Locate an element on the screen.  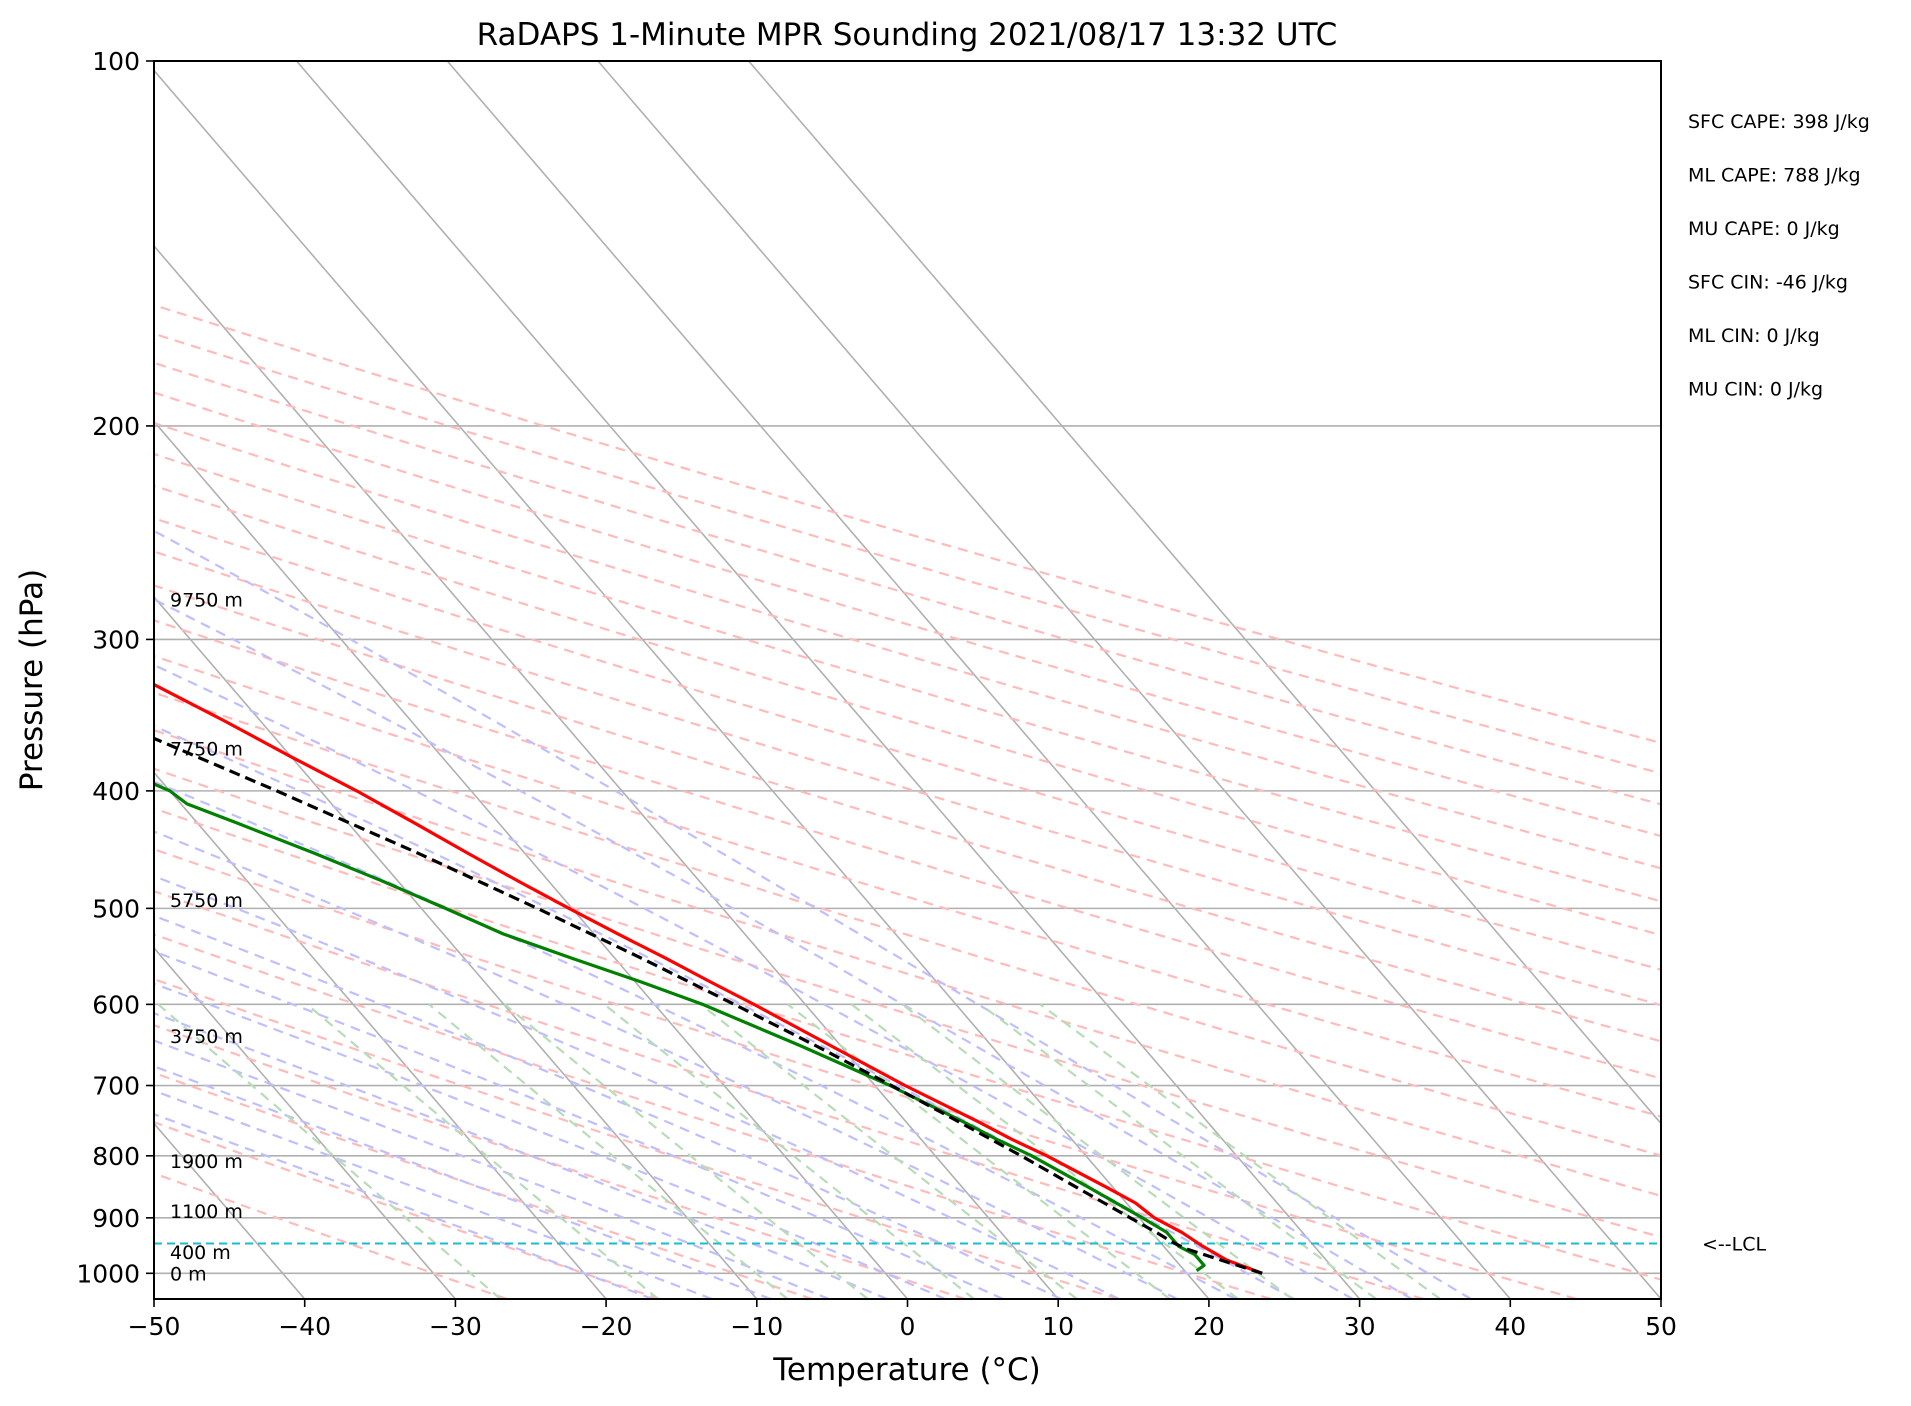
y-tick-label: 600 is located at coordinates (116, 1004).